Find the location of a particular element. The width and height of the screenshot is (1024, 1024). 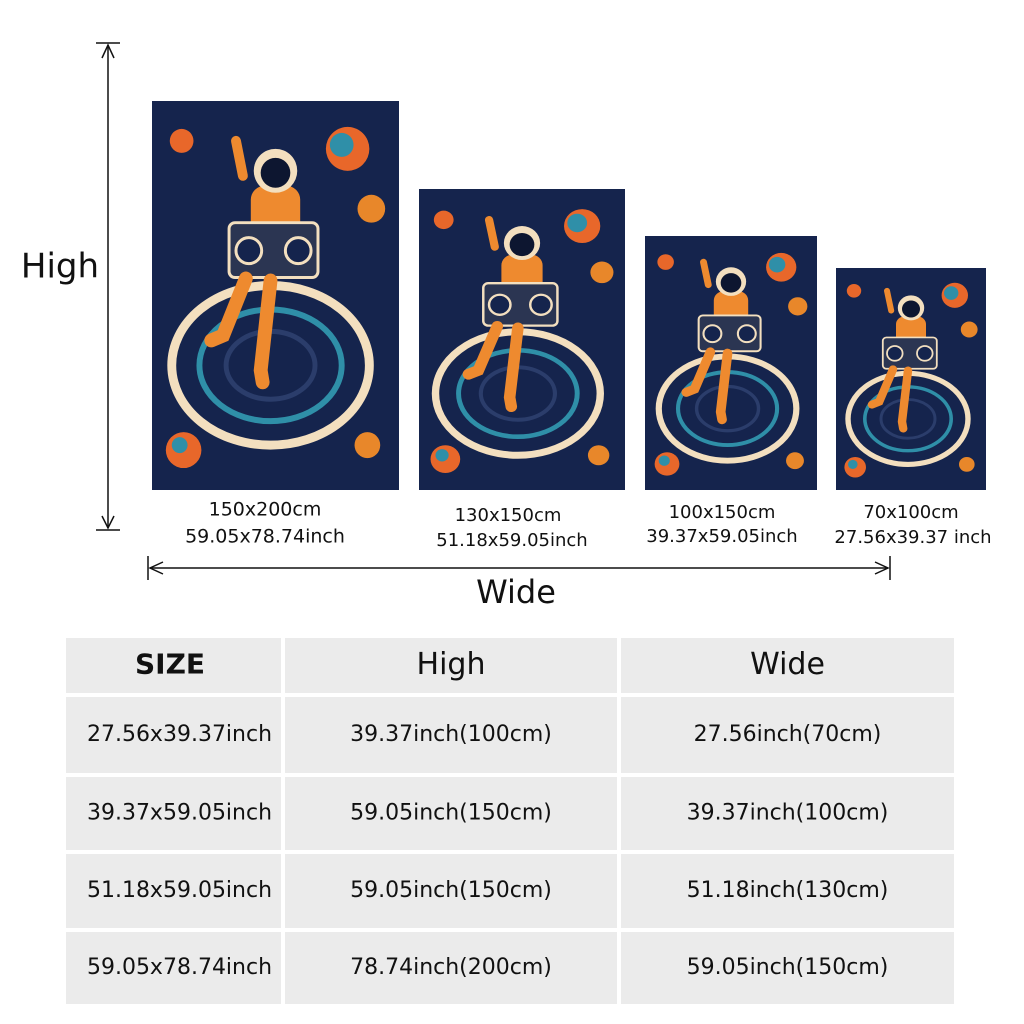

vertical-label: High is located at coordinates (60, 267).